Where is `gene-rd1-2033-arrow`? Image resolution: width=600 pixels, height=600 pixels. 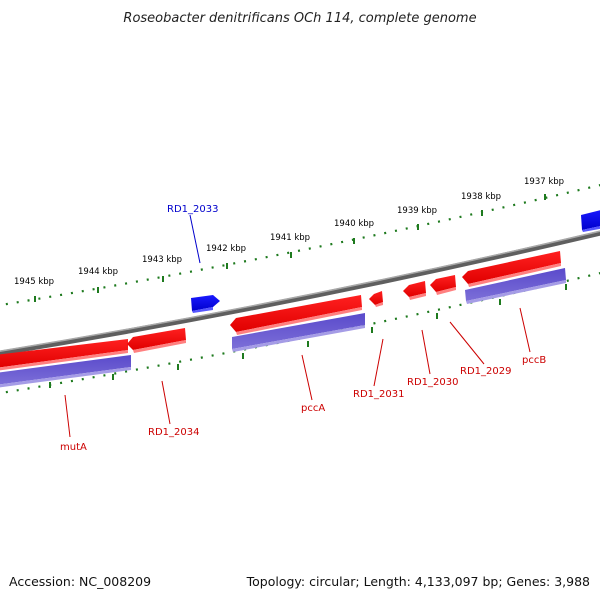 gene-rd1-2033-arrow is located at coordinates (205, 304).